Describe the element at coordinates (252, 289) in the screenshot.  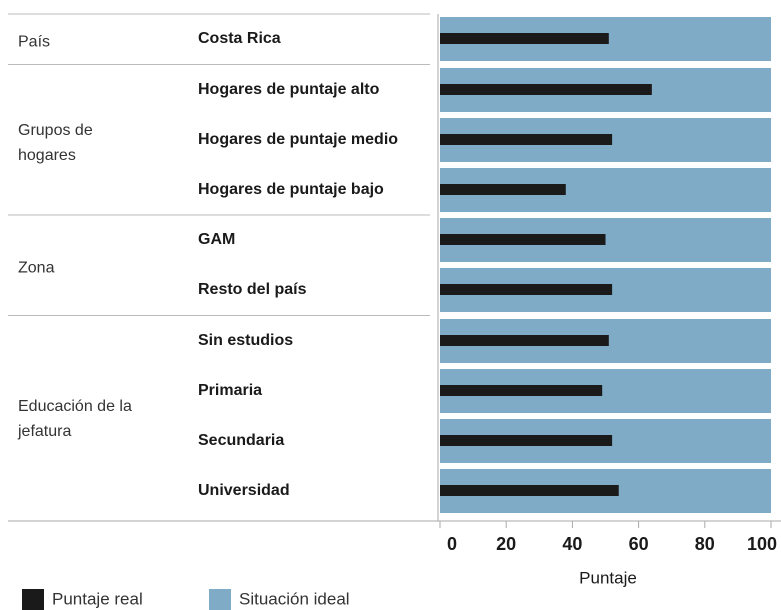
I see `category-label: Resto del país` at that location.